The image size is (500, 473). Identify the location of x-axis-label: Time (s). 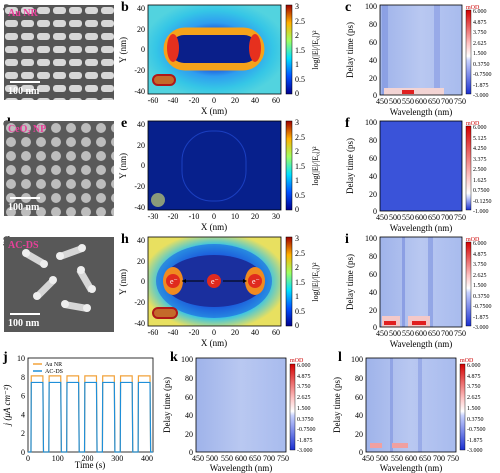
(90, 465).